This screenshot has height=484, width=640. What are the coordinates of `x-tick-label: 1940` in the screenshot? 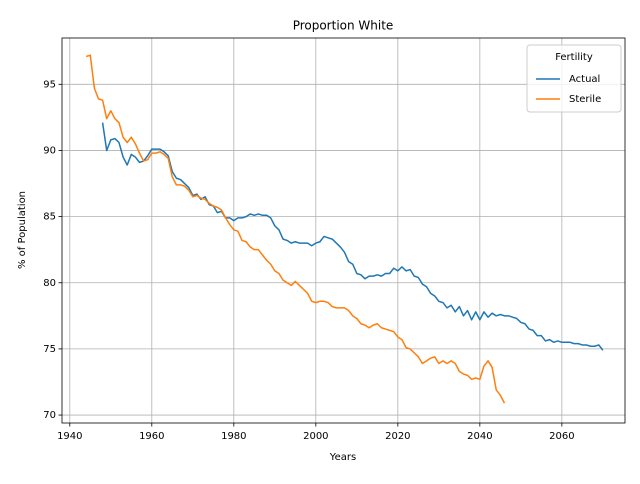 It's located at (69, 436).